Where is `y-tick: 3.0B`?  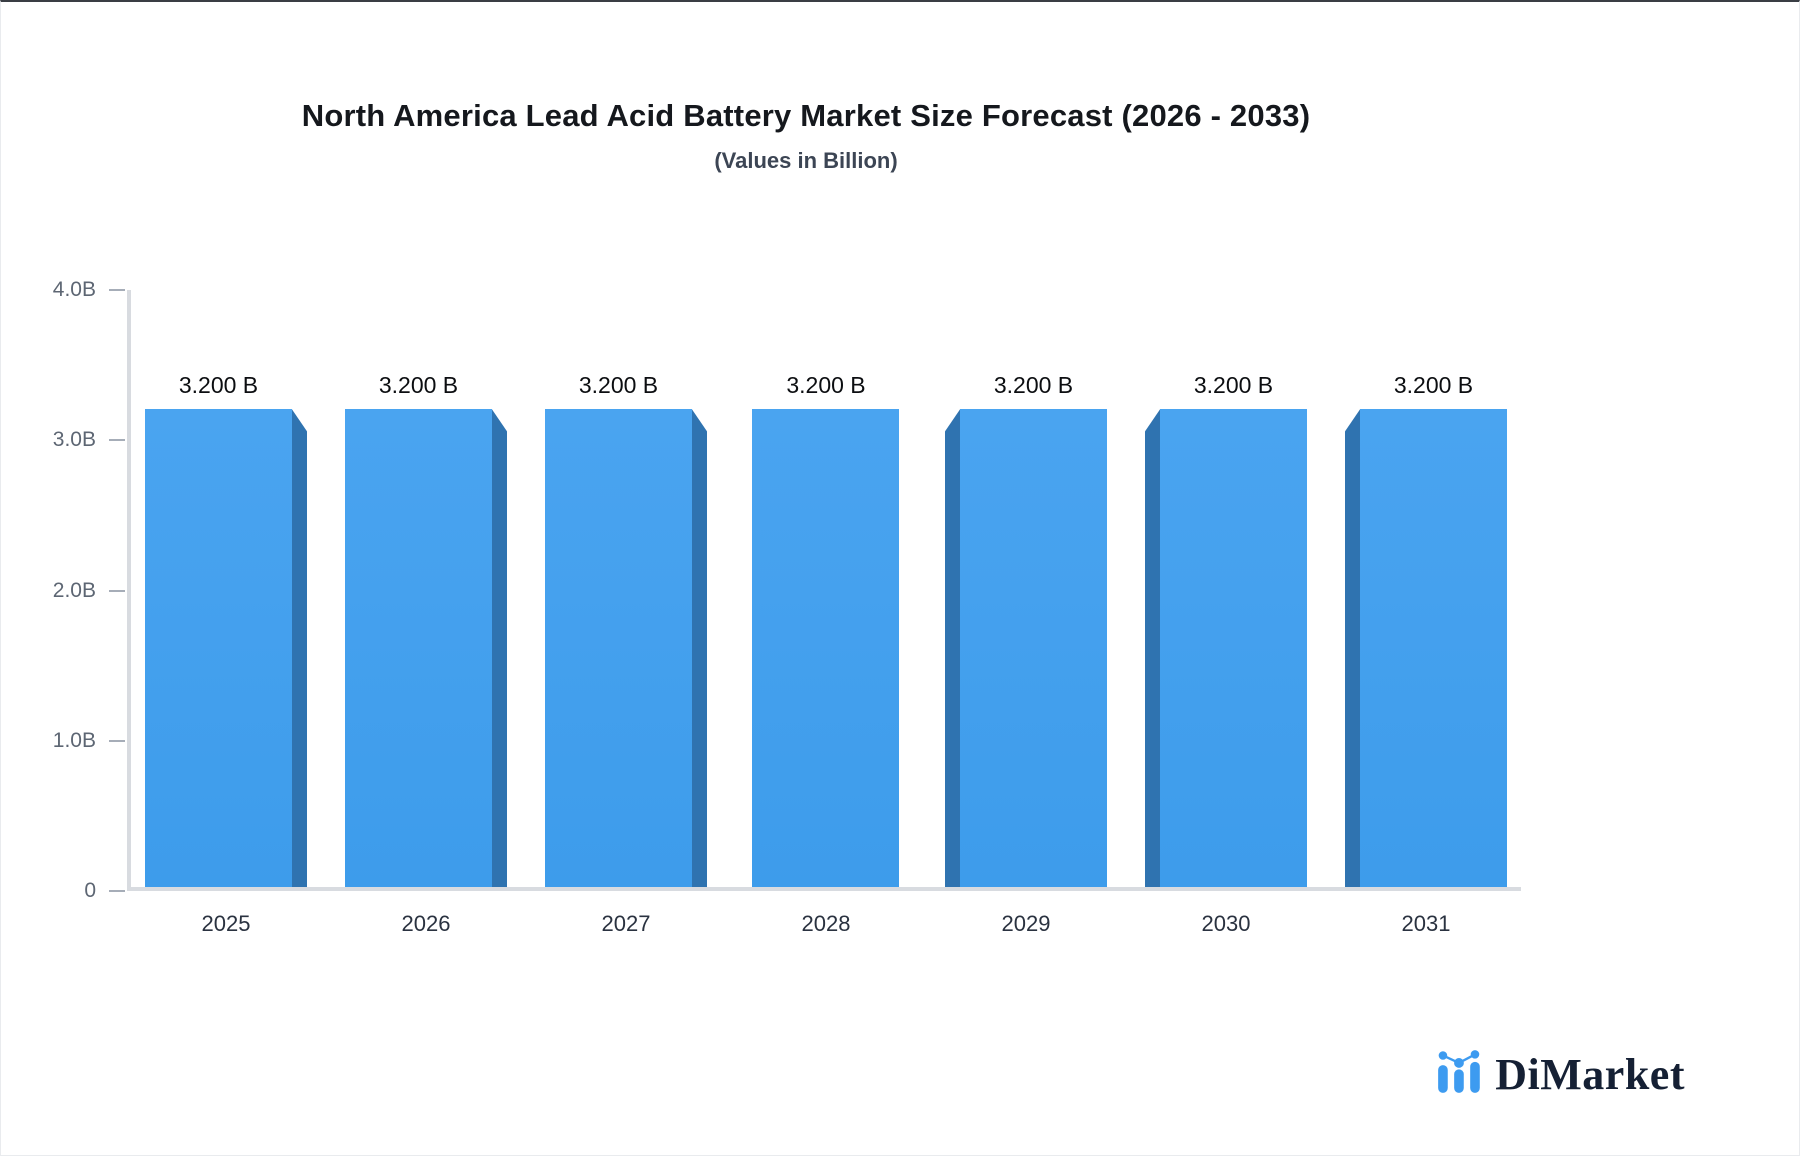
y-tick: 3.0B is located at coordinates (71, 440).